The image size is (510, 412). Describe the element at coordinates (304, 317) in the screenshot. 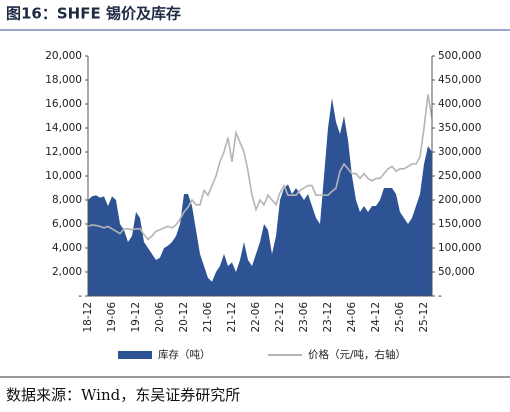

I see `x-tick-label: 23-06` at that location.